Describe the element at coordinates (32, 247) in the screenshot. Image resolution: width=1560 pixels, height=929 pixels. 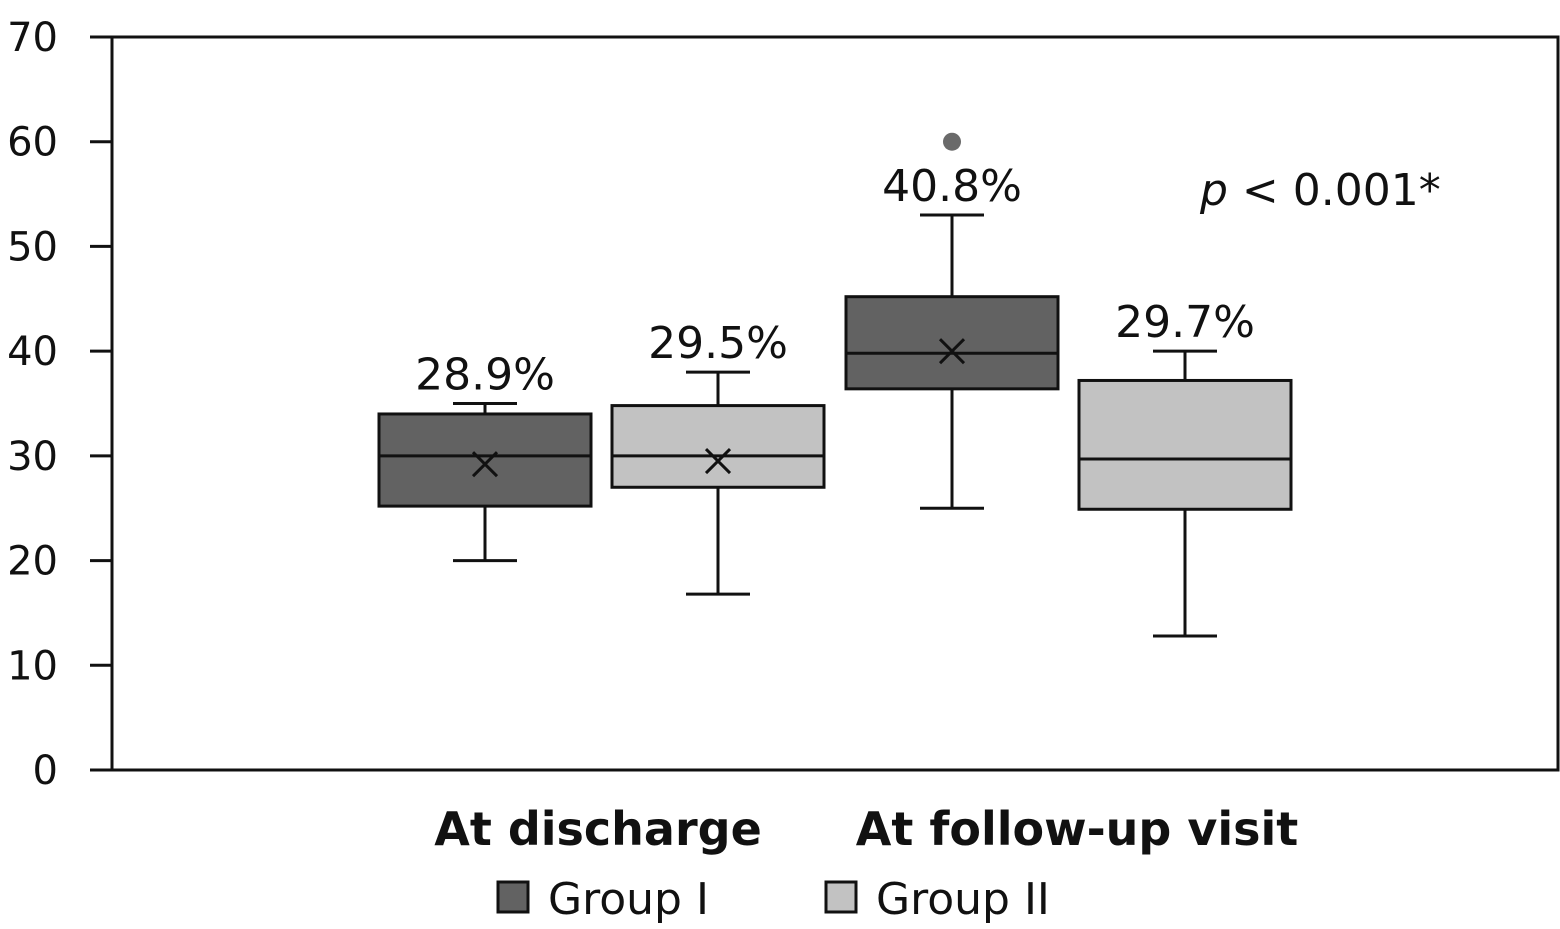
I see `y-tick-label: 50` at that location.